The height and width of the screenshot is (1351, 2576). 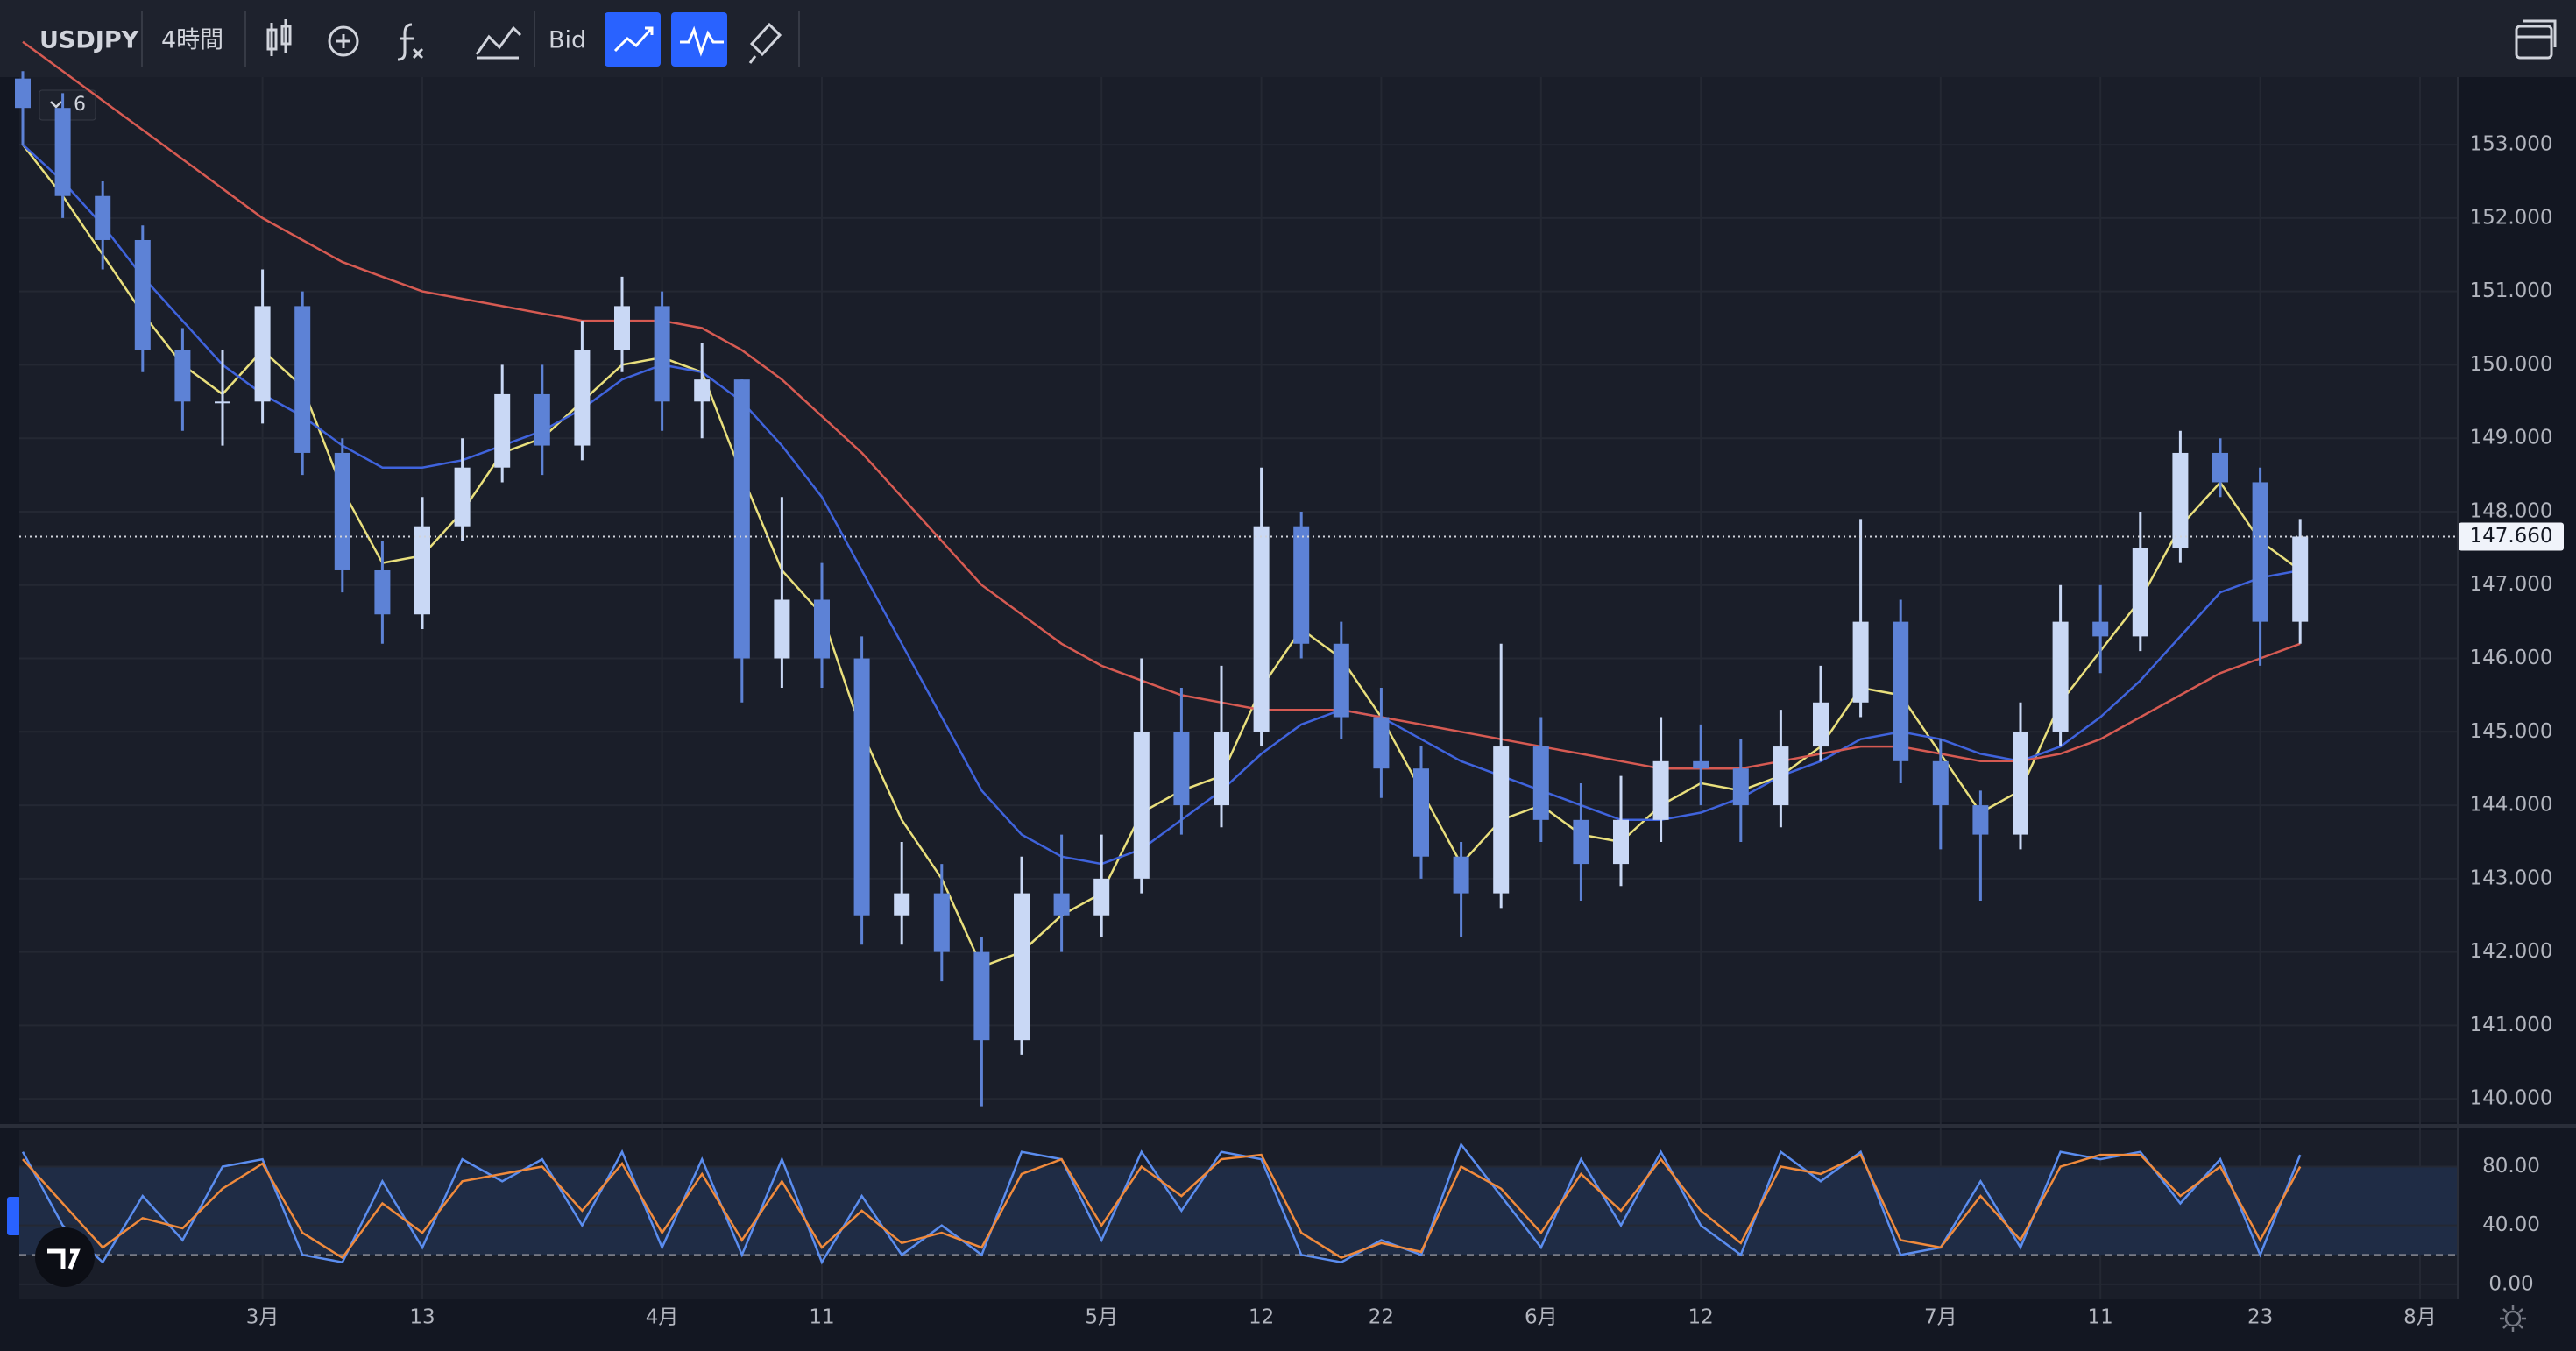 What do you see at coordinates (2420, 1317) in the screenshot?
I see `x-tick-label: 8月` at bounding box center [2420, 1317].